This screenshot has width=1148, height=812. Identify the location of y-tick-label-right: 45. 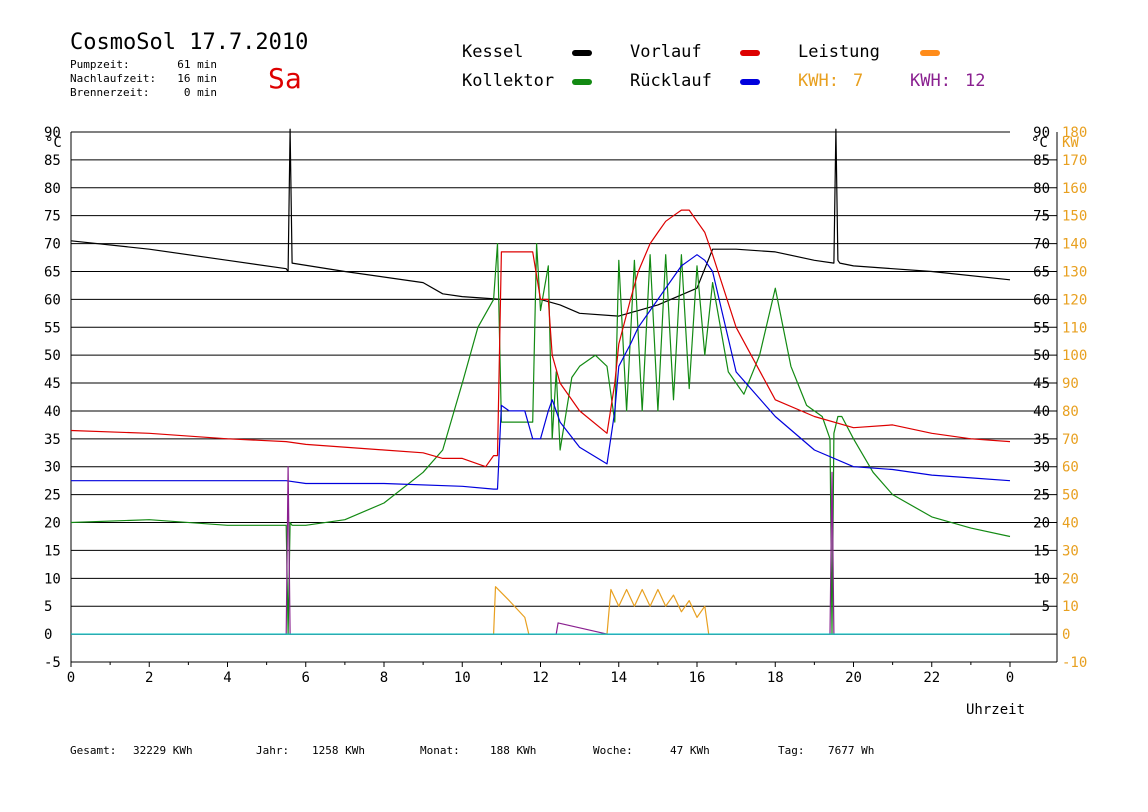
(1041, 384).